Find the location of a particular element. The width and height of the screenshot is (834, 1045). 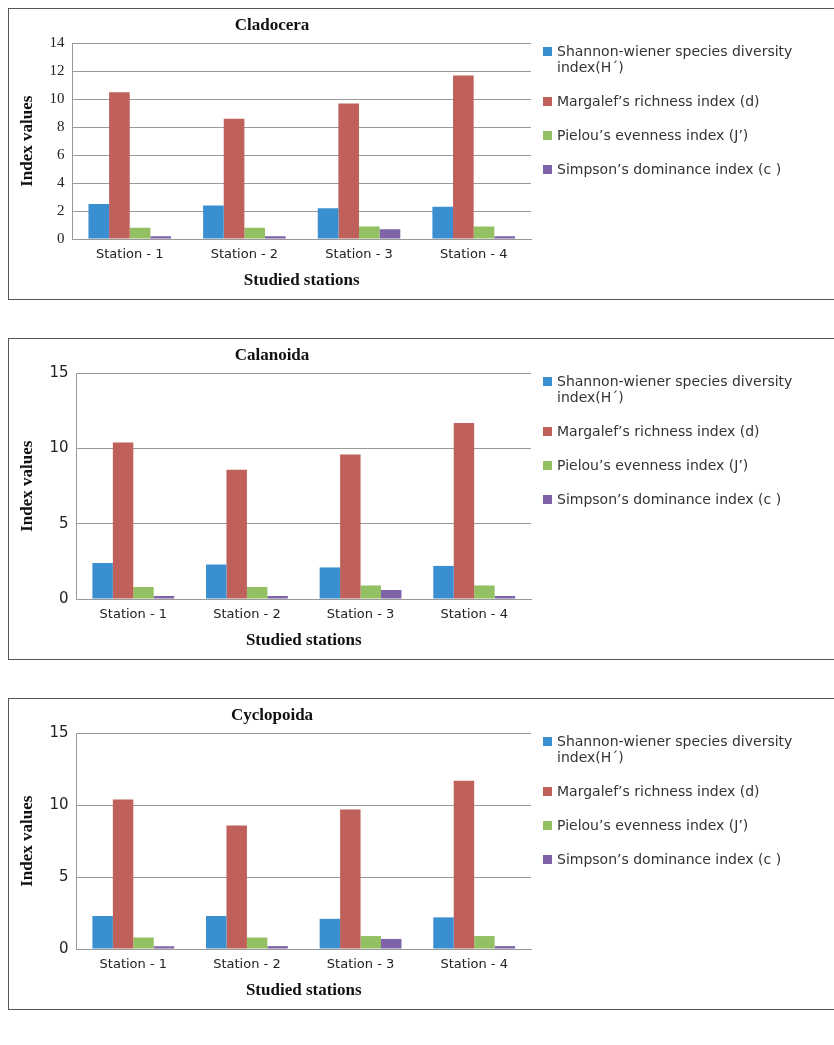

y-tick-label: 14 is located at coordinates (57, 42).